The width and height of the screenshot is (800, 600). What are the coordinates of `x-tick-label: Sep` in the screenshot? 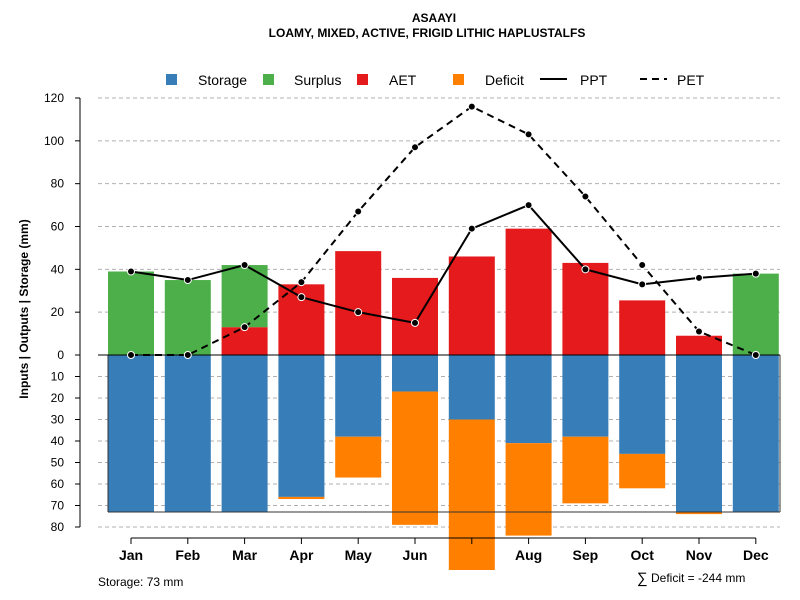 It's located at (586, 555).